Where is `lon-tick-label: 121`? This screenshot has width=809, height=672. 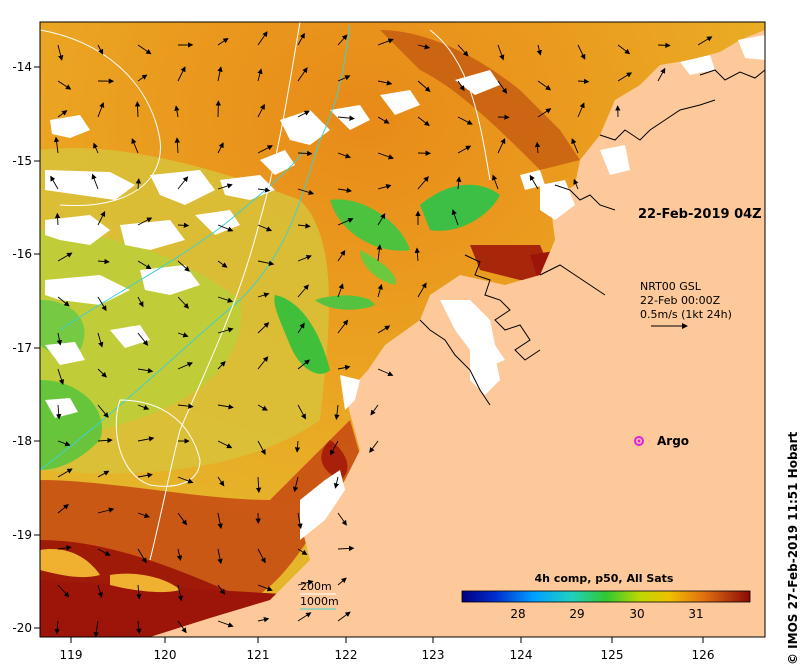 lon-tick-label: 121 is located at coordinates (258, 655).